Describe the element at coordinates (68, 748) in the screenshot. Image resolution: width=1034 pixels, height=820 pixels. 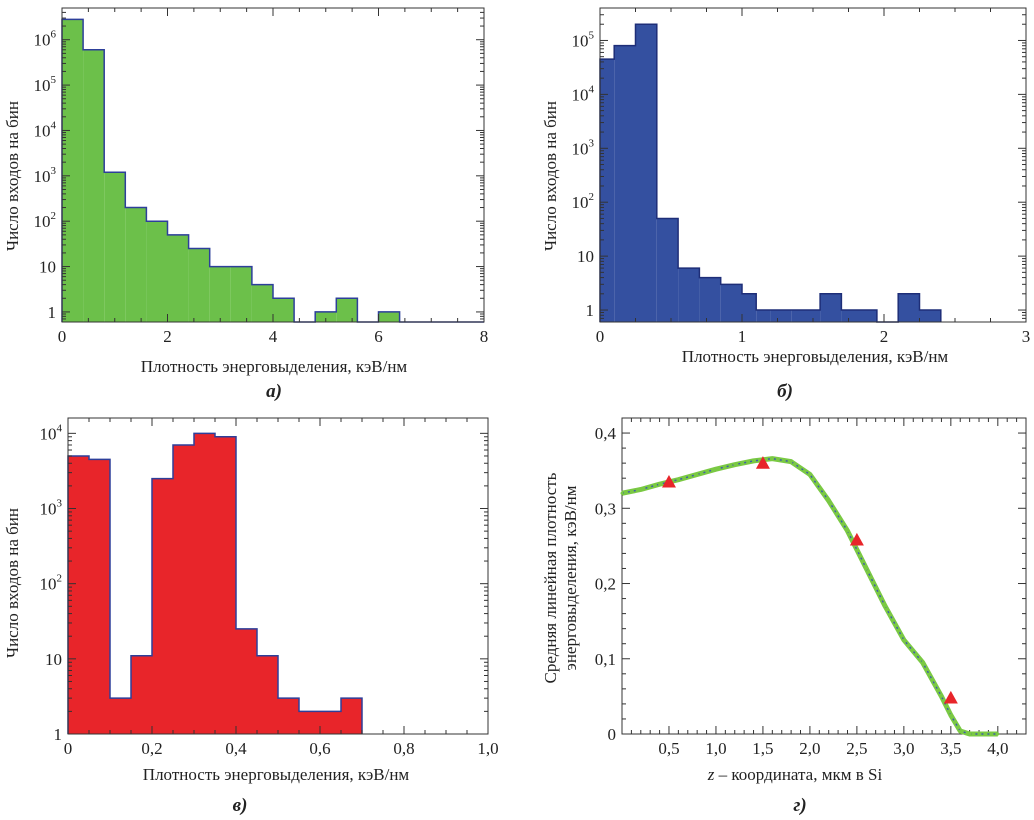
I see `xtick-label-v: 0` at that location.